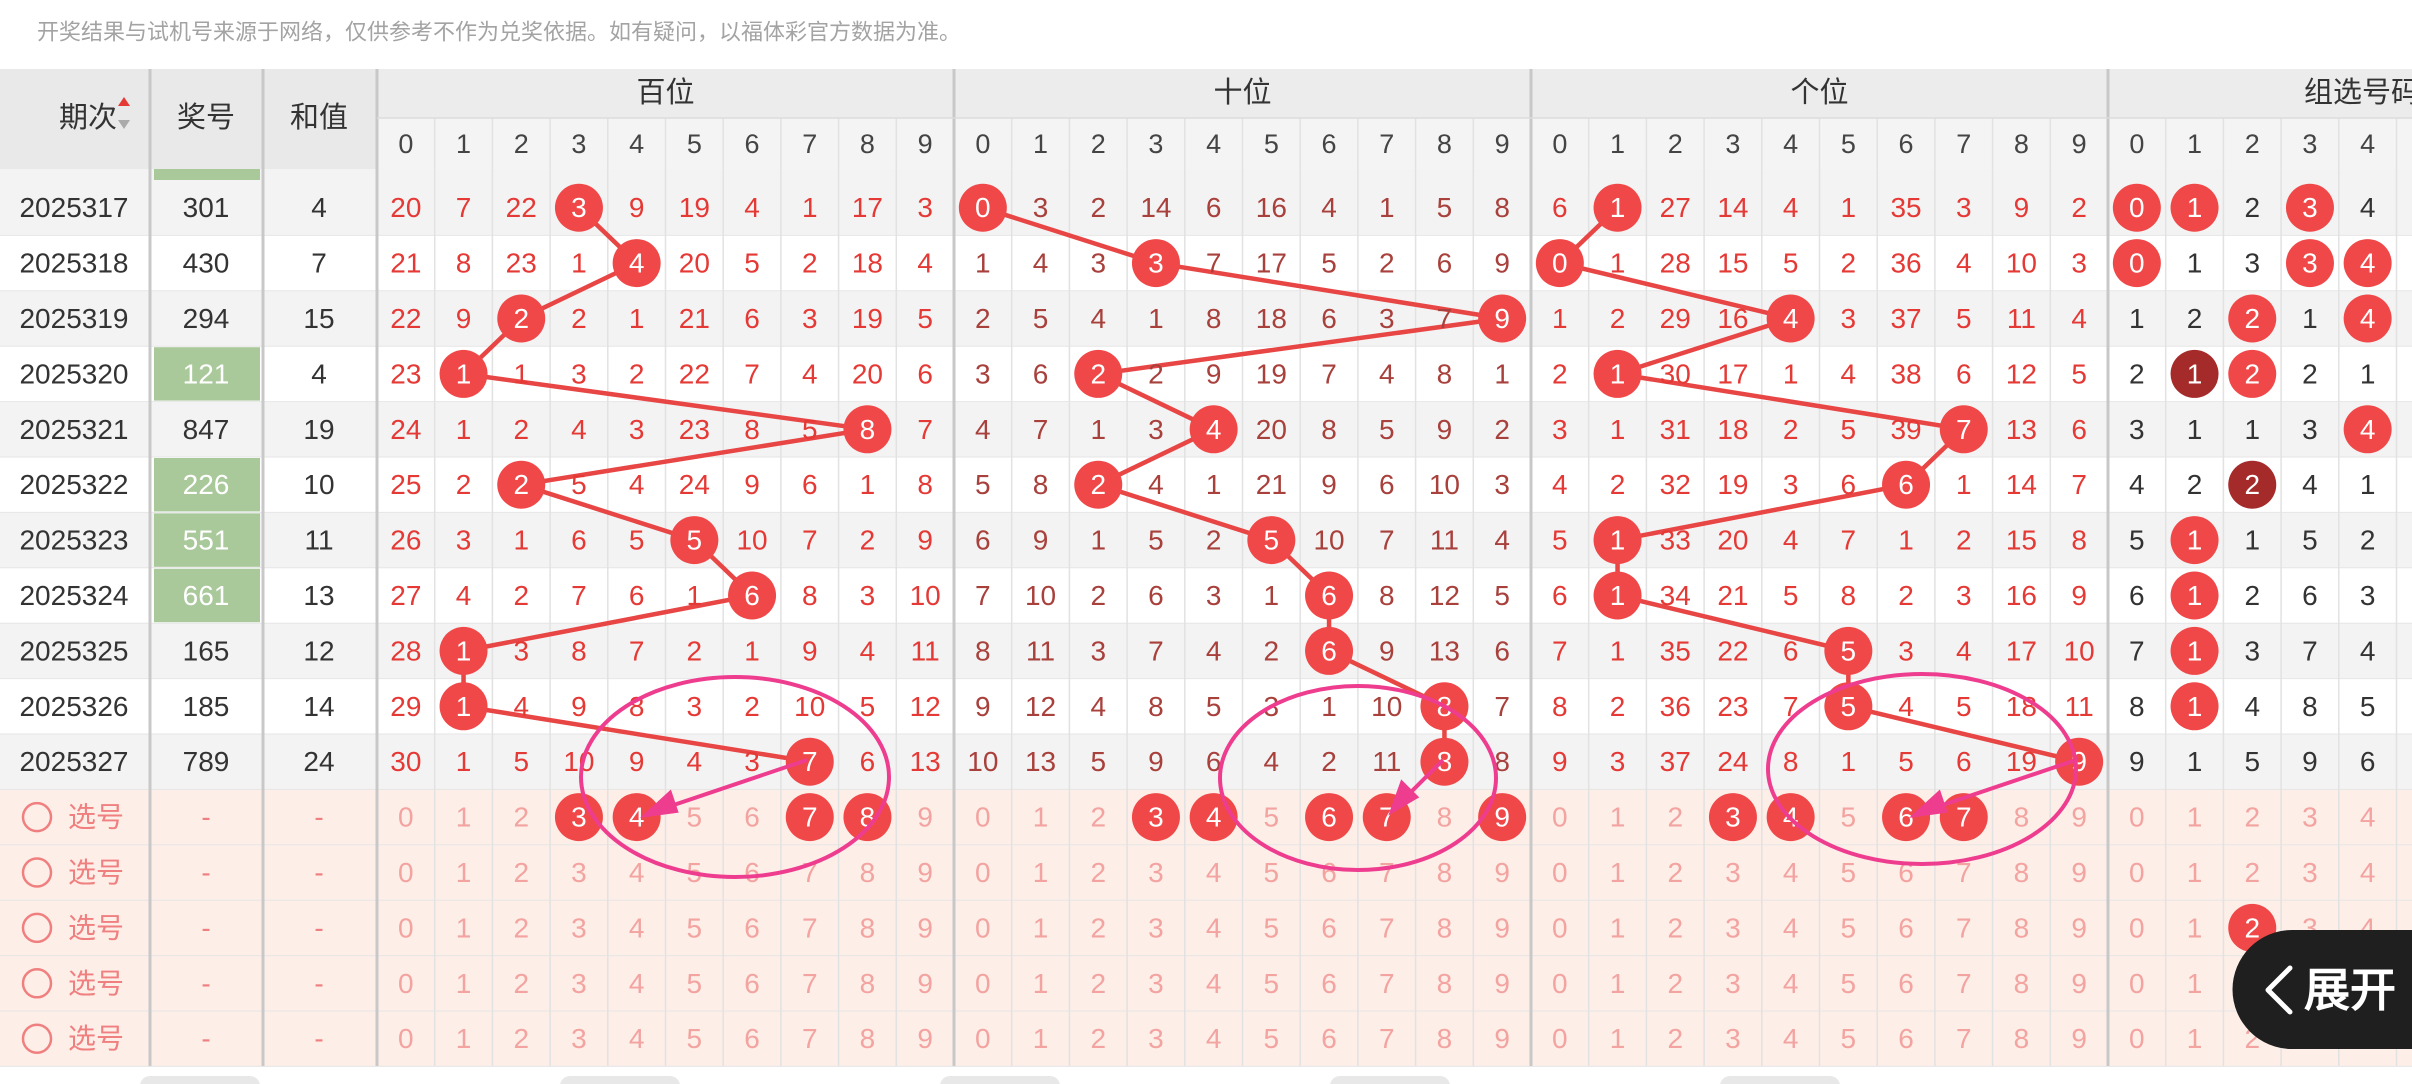 The image size is (2412, 1084). I want to click on ball-number: 2, so click(2252, 927).